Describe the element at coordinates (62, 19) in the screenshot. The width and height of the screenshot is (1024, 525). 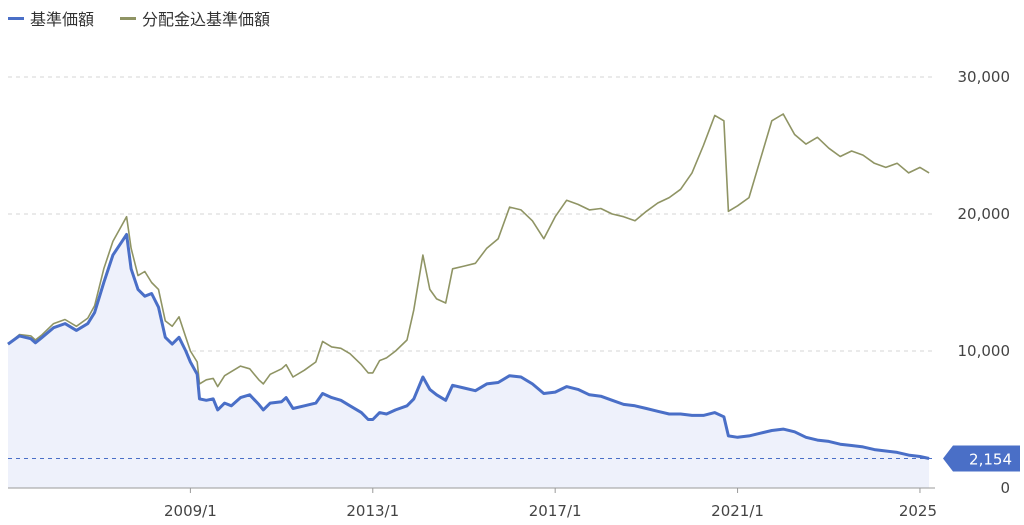
I see `legend-label-nav: 基準価額` at that location.